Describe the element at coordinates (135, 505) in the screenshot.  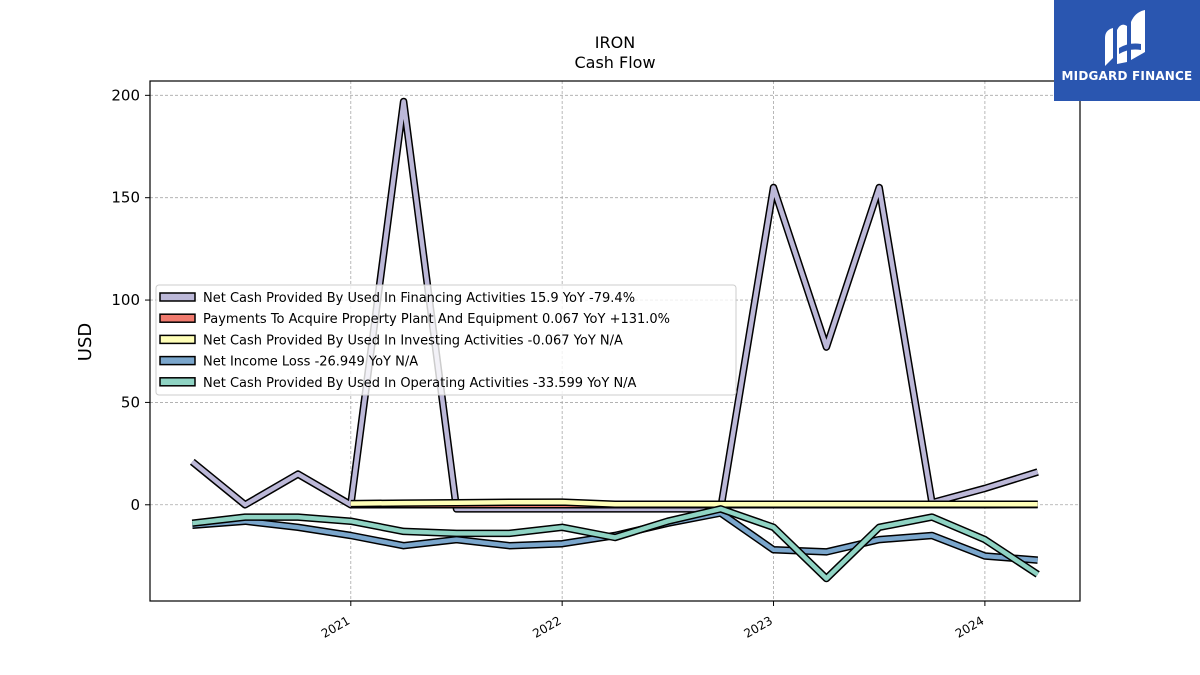
I see `y-tick-label: 0` at that location.